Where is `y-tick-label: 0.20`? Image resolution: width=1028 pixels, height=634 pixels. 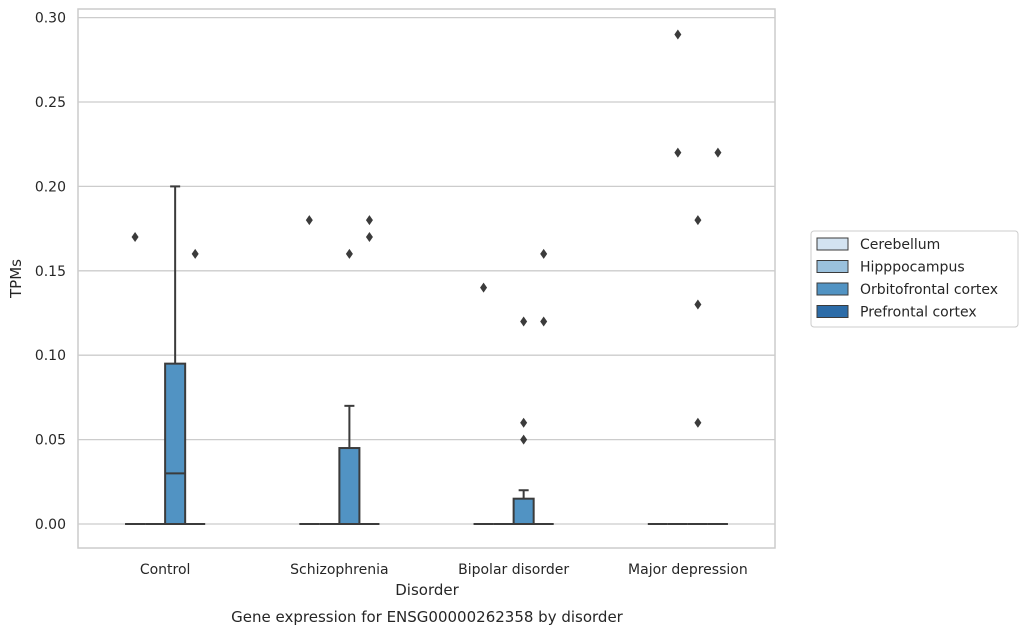
y-tick-label: 0.20 is located at coordinates (50, 187).